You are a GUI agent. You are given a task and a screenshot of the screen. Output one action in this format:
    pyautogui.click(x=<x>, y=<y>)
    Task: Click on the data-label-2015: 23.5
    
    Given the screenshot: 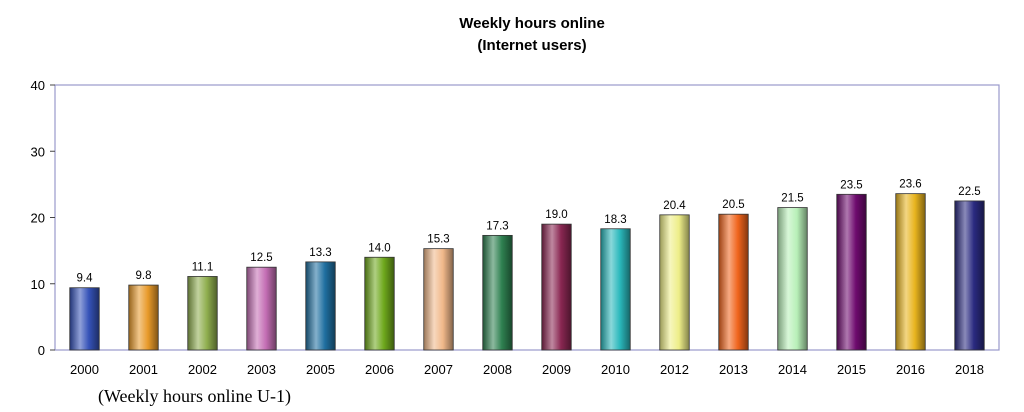 What is the action you would take?
    pyautogui.click(x=851, y=185)
    